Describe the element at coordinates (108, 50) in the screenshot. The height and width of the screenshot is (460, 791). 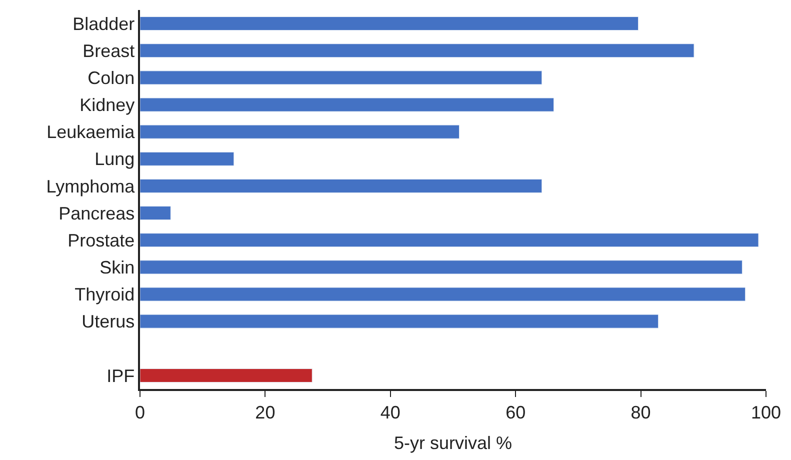
I see `y-tick-label: Breast` at that location.